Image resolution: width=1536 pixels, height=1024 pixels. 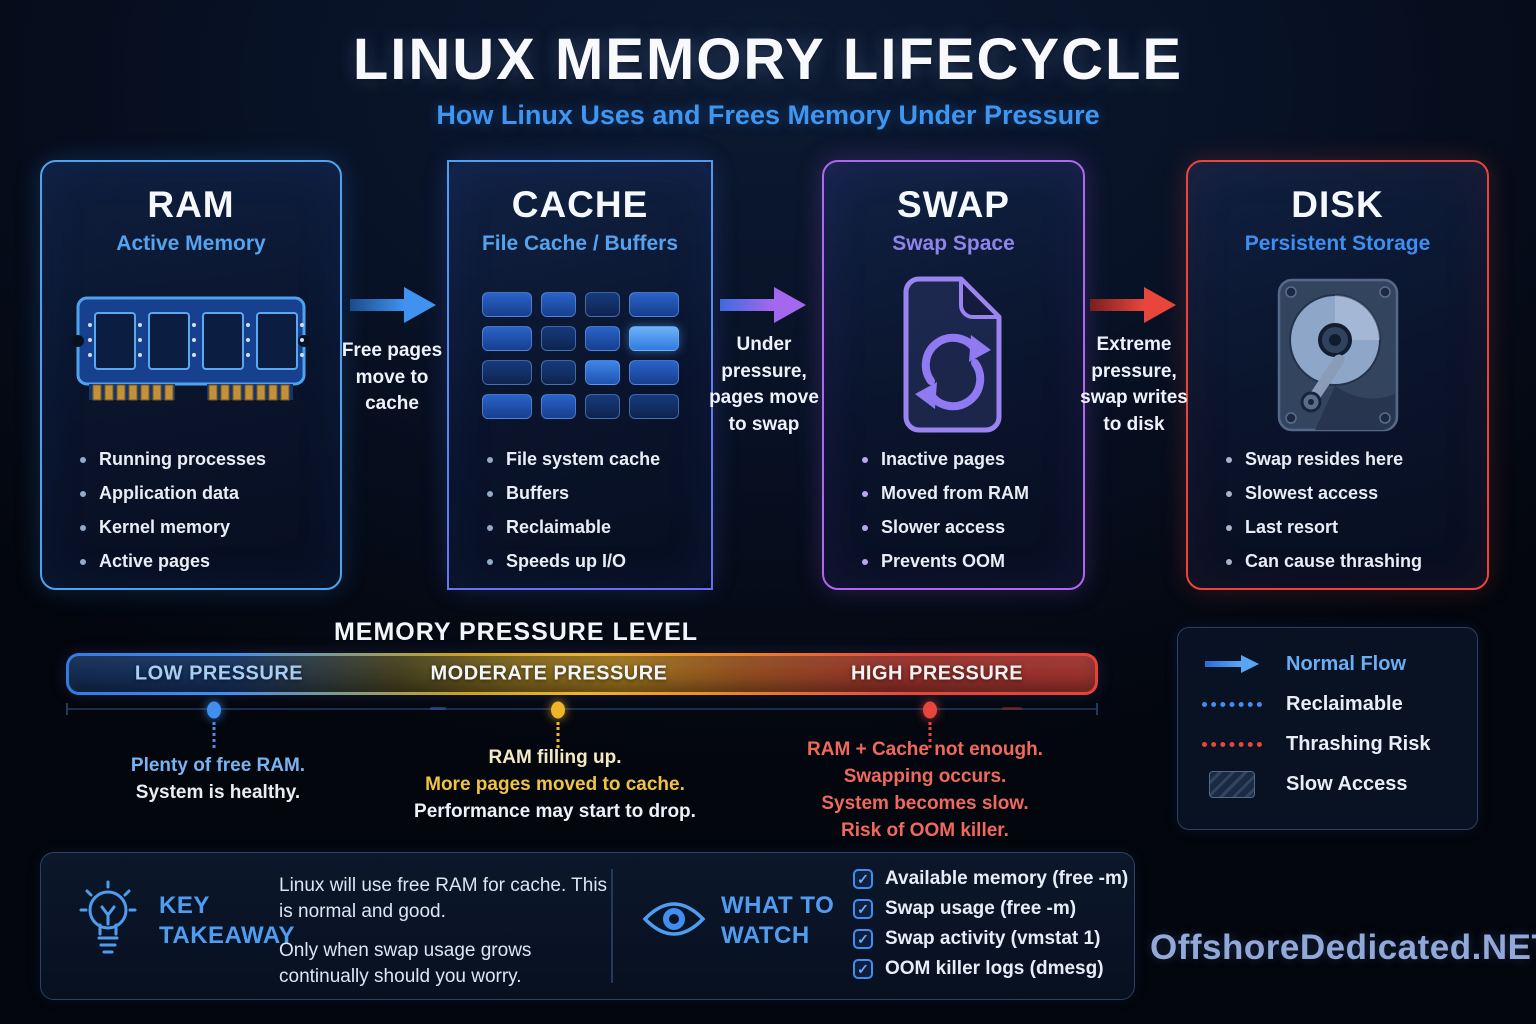 I want to click on legend-label: Reclaimable, so click(x=1344, y=703).